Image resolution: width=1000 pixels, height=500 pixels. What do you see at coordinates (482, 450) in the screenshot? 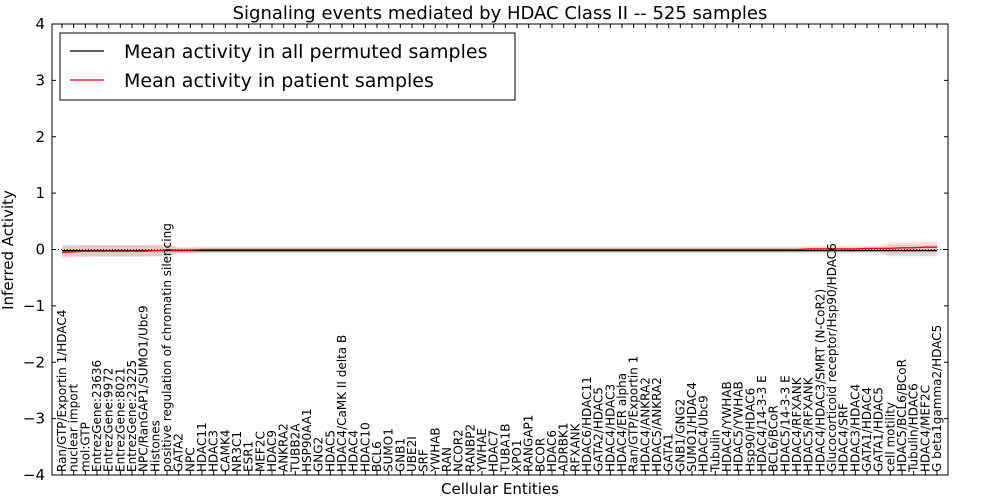
I see `x-category-label: YWHAE` at bounding box center [482, 450].